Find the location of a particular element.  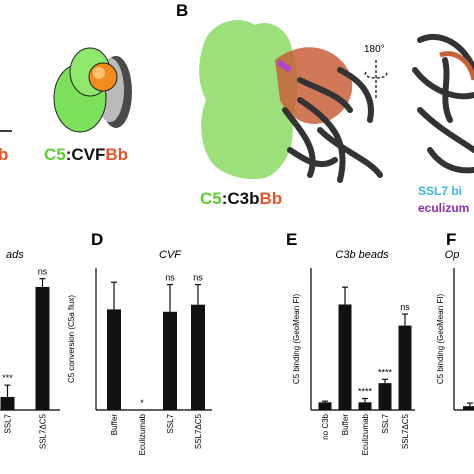

panel-label: F is located at coordinates (451, 239).